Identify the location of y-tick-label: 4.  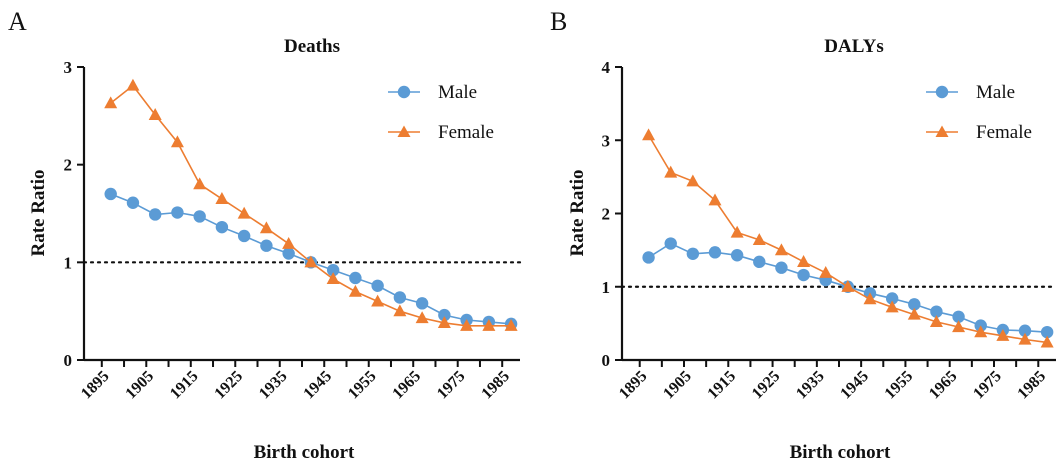
(606, 67).